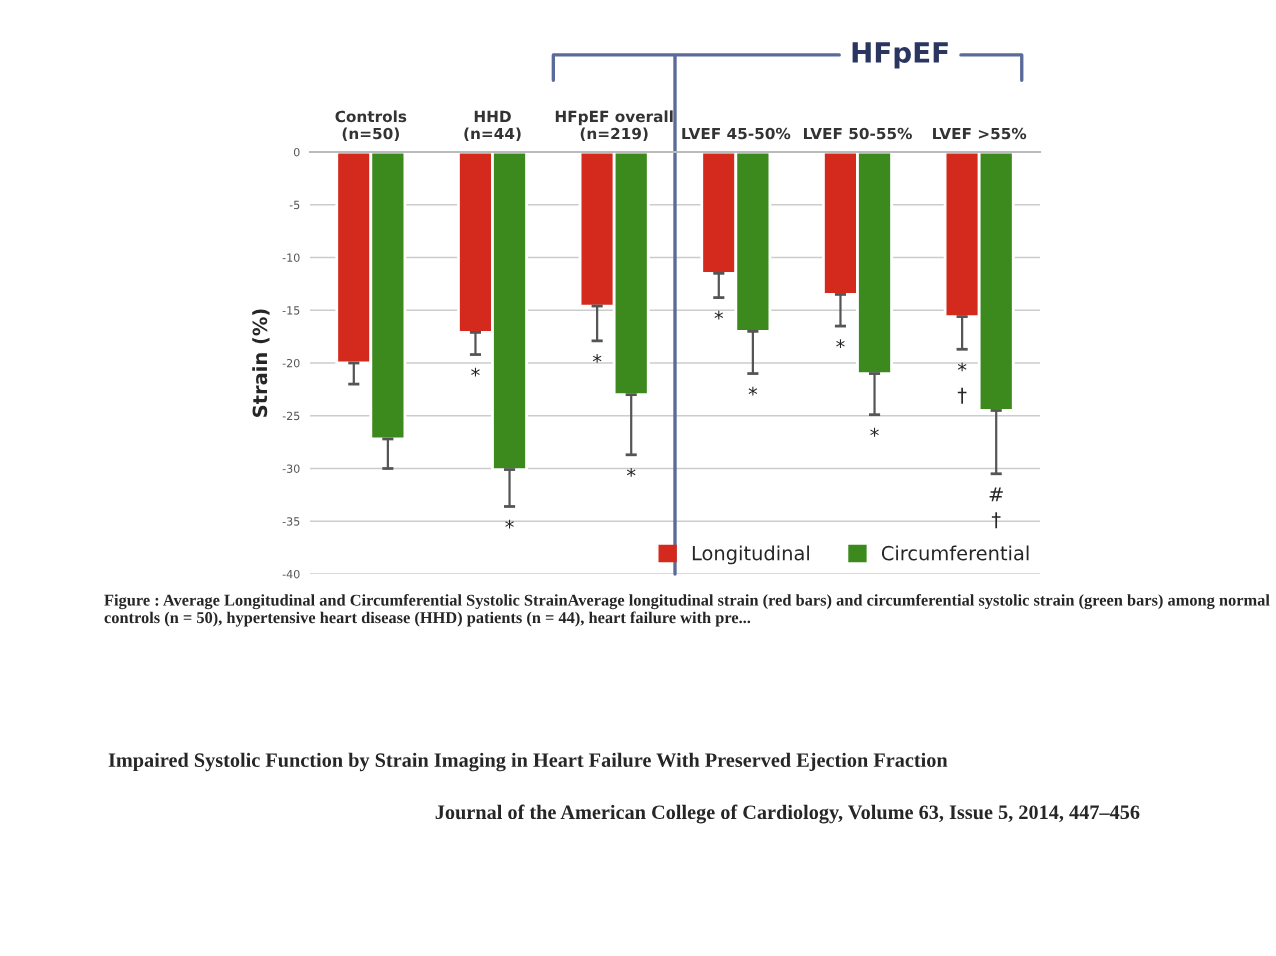 The image size is (1276, 956). Describe the element at coordinates (787, 814) in the screenshot. I see `text: Journal of the American College of Cardiology, Volume 63, Issue 5, 2014, 447–456` at that location.